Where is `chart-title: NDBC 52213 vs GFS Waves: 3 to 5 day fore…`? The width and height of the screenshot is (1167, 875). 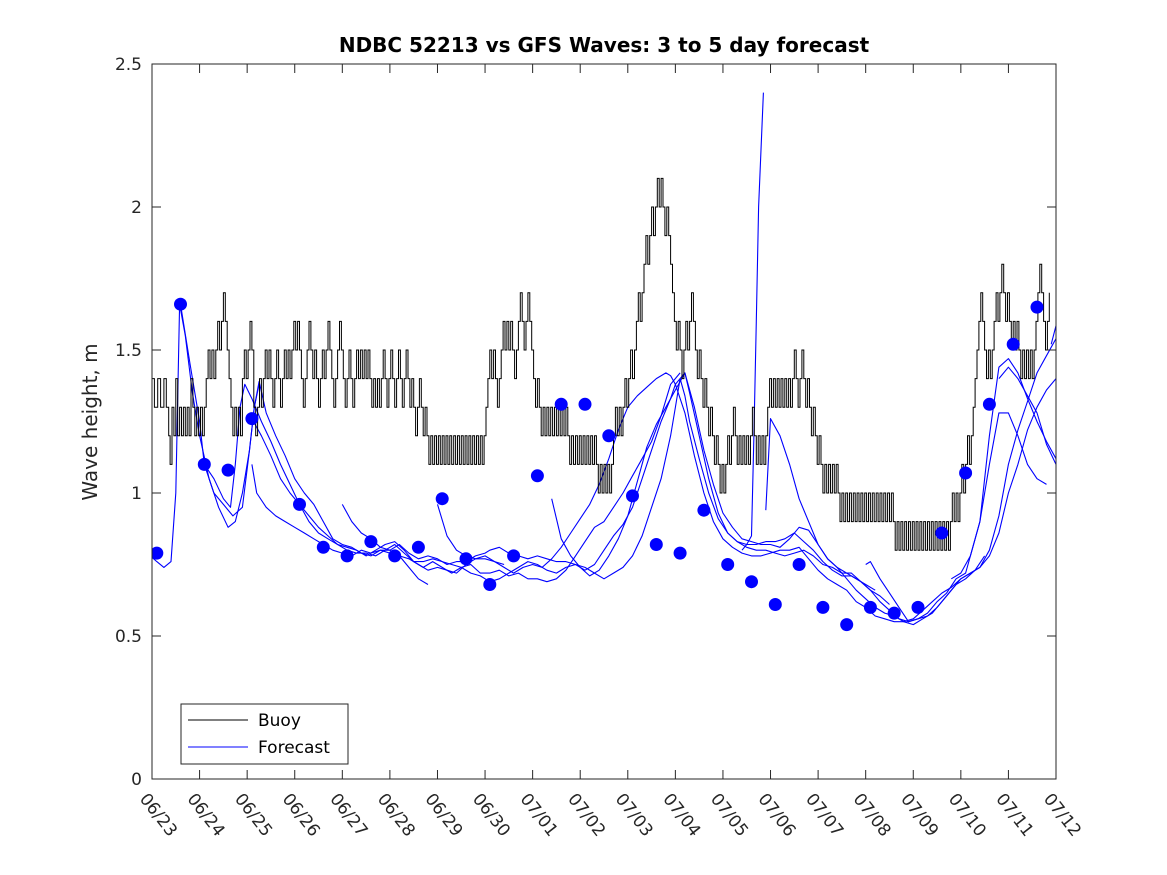 chart-title: NDBC 52213 vs GFS Waves: 3 to 5 day fore… is located at coordinates (604, 45).